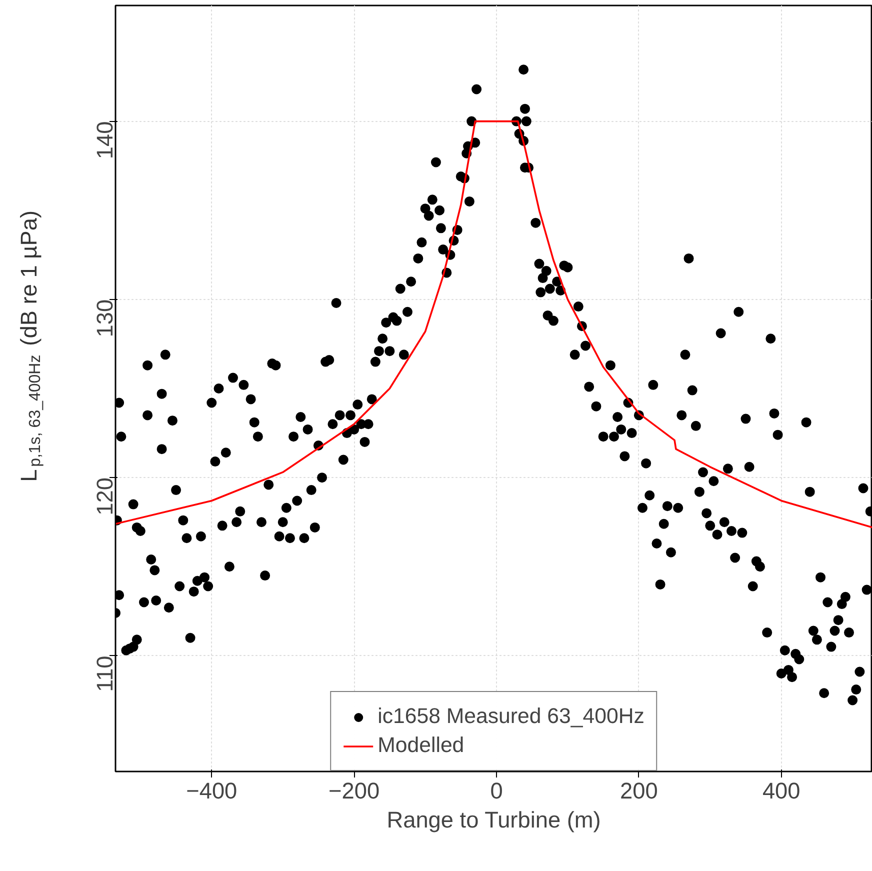 Image resolution: width=872 pixels, height=871 pixels. What do you see at coordinates (105, 140) in the screenshot?
I see `y-tick-label: 140` at bounding box center [105, 140].